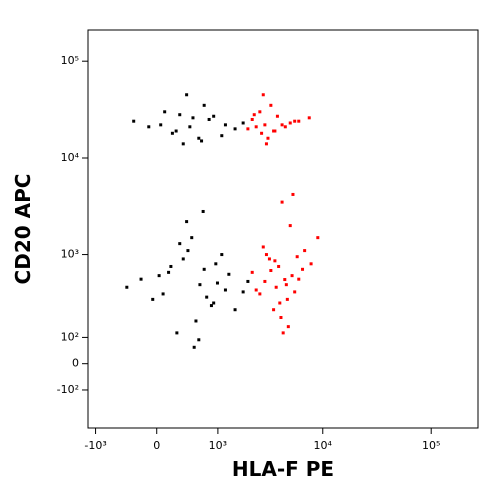 The image size is (500, 496). I want to click on x-tick-label: 10⁵, so click(431, 445).